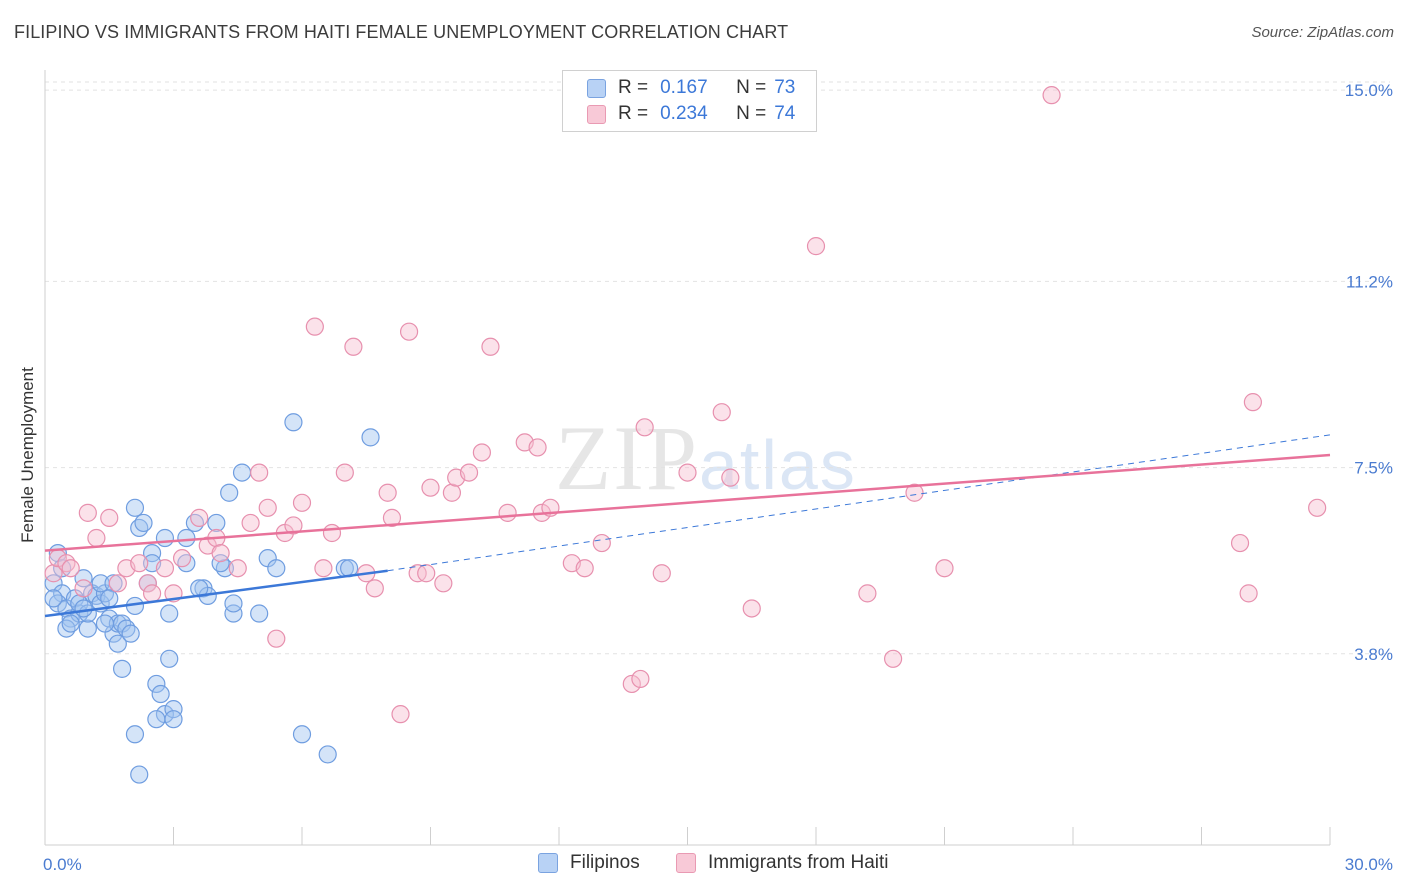  I want to click on legend-item-haiti: Immigrants from Haiti, so click(782, 863).